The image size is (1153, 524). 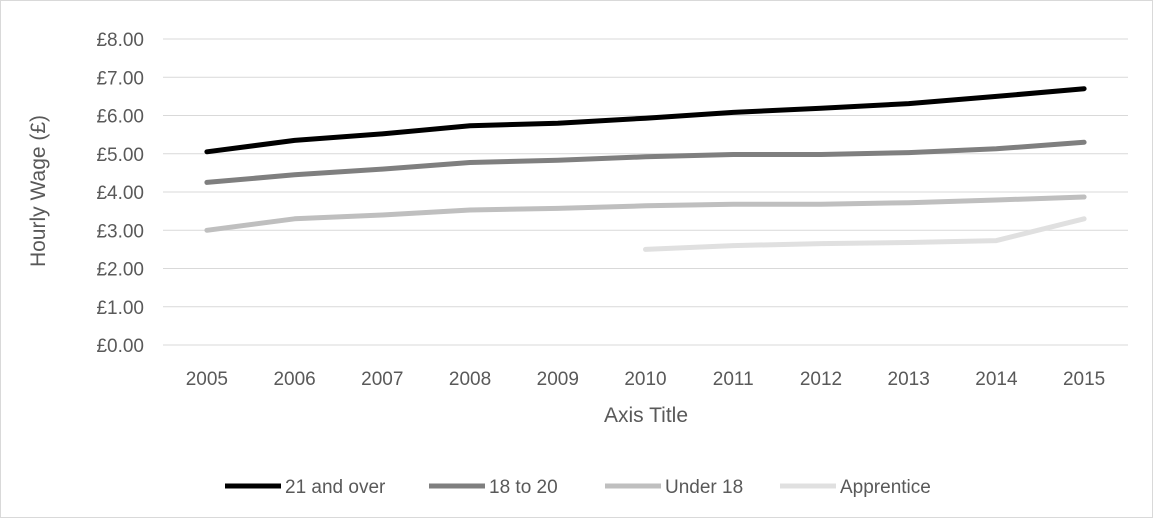 I want to click on legend-item: 21 and over, so click(x=305, y=487).